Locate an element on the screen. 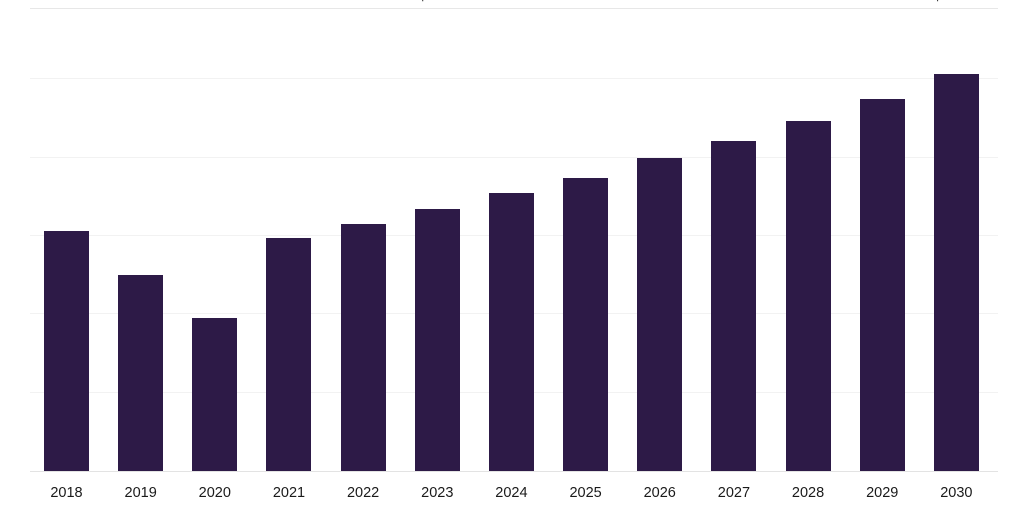 Image resolution: width=1024 pixels, height=512 pixels. bar-value-label-2030: $101.3 is located at coordinates (956, 2).